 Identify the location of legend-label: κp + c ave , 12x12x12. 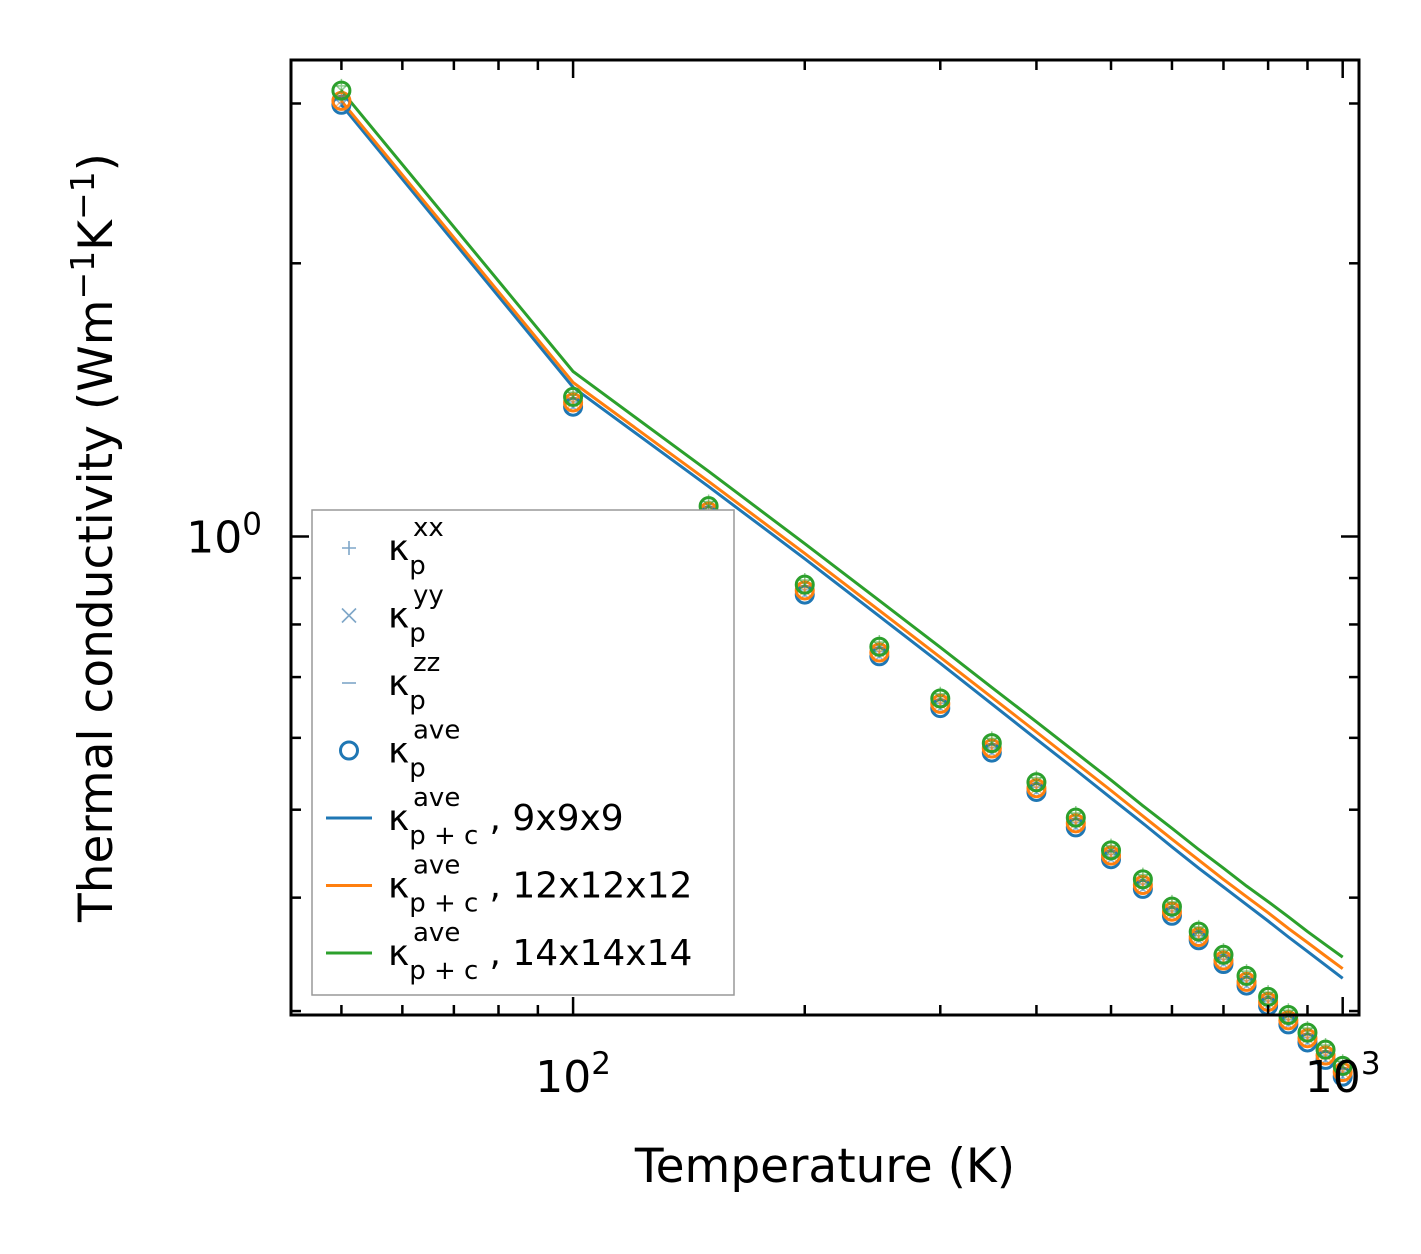
(540, 885).